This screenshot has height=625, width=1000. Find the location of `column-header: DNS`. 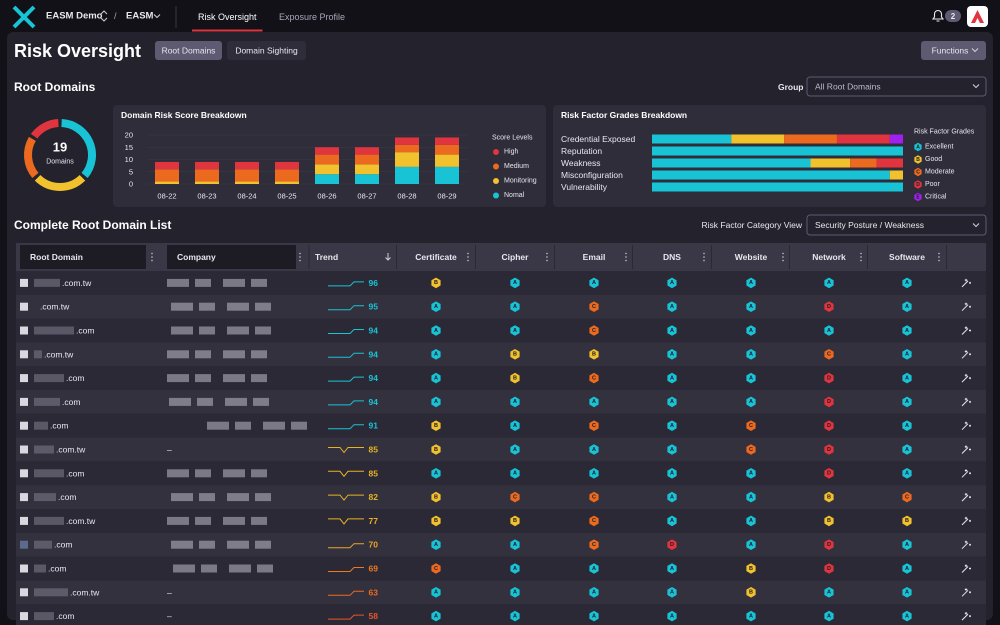

column-header: DNS is located at coordinates (672, 257).